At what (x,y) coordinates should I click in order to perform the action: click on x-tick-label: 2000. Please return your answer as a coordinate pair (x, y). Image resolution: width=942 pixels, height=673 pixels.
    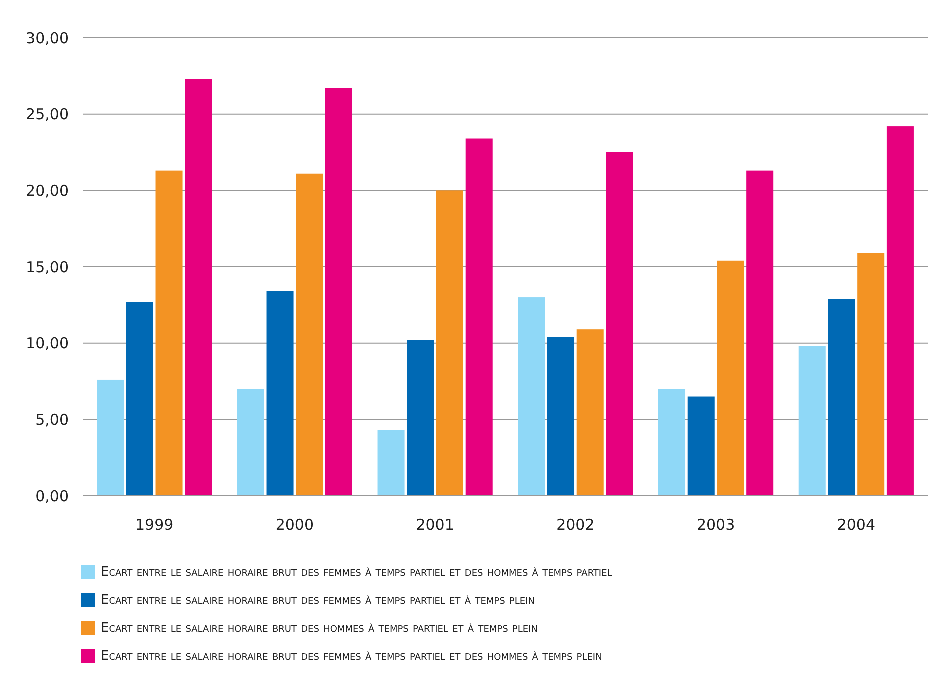
    Looking at the image, I should click on (295, 525).